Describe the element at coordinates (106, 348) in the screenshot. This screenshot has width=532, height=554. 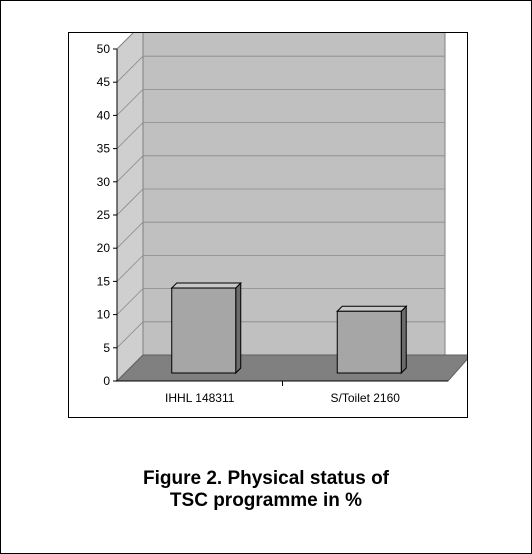
I see `y-tick-label: 5` at that location.